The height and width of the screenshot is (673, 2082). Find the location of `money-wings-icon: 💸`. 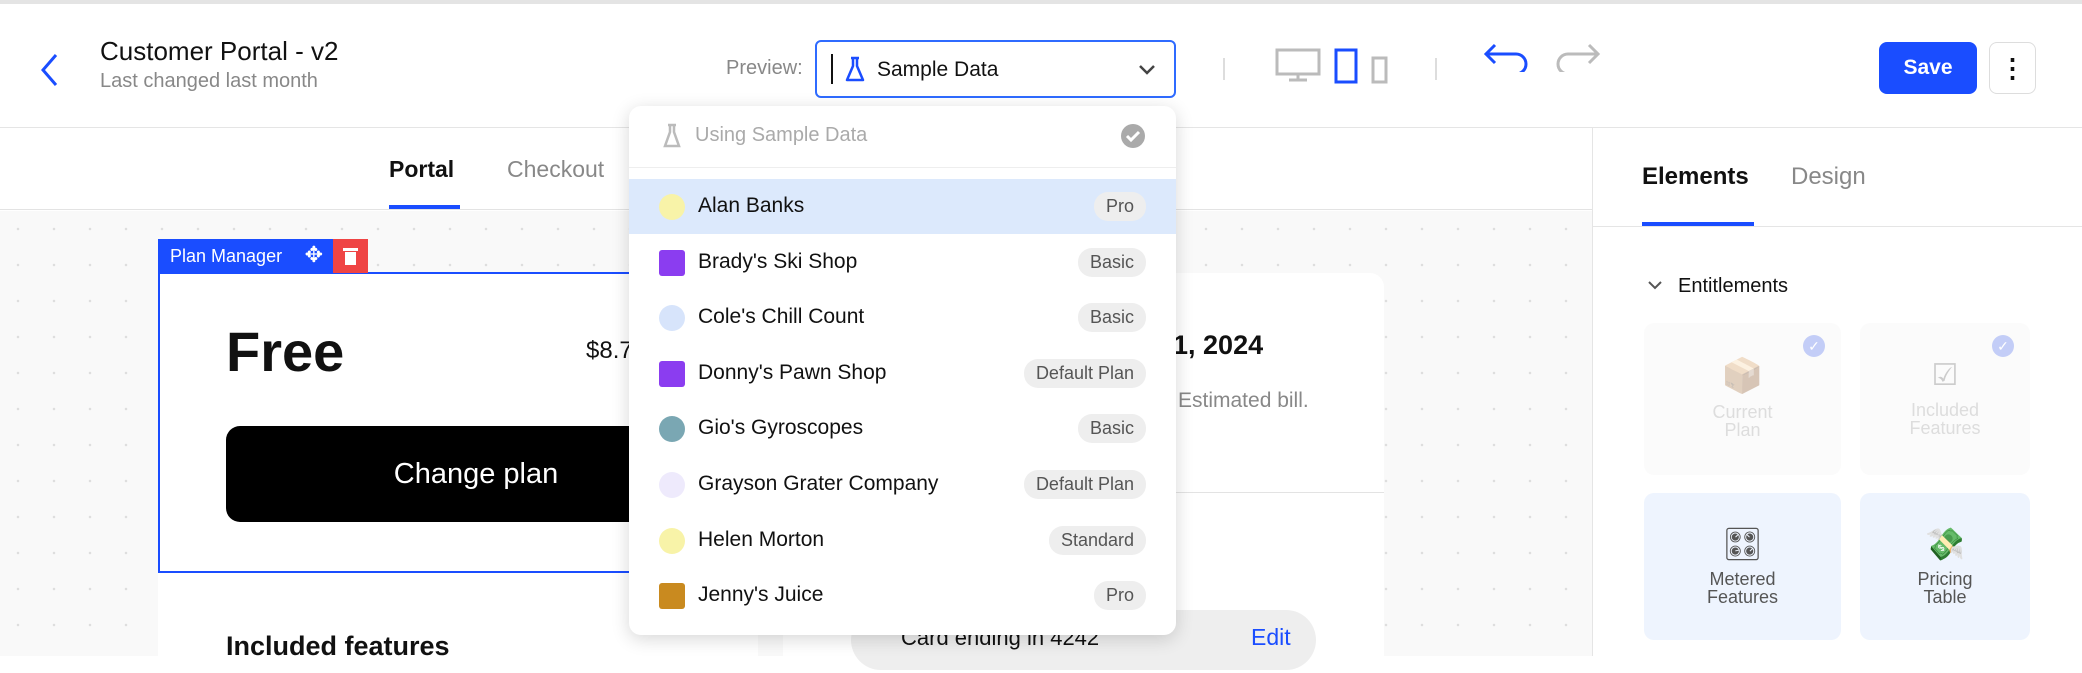

money-wings-icon: 💸 is located at coordinates (1945, 543).